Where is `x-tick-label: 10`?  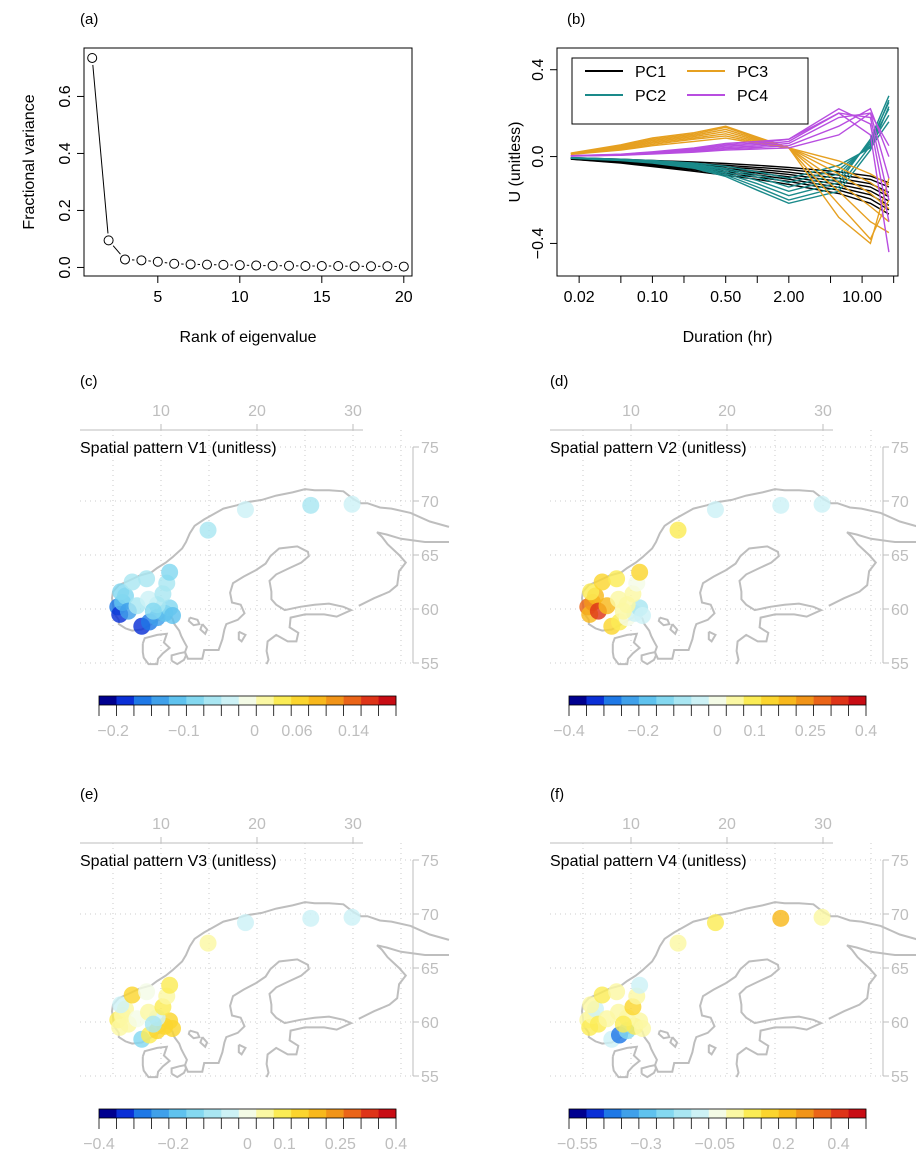 x-tick-label: 10 is located at coordinates (240, 297).